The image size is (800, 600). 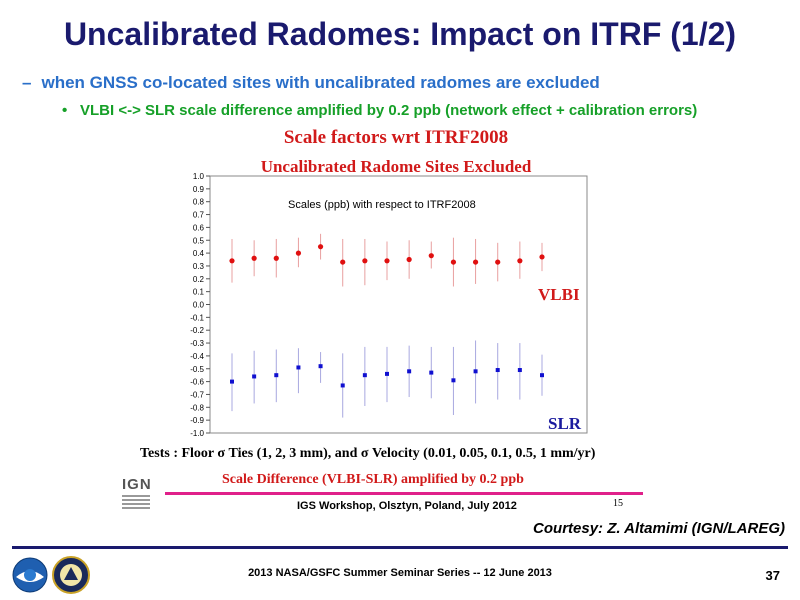 I want to click on y-tick-label: -0.7, so click(x=197, y=394).